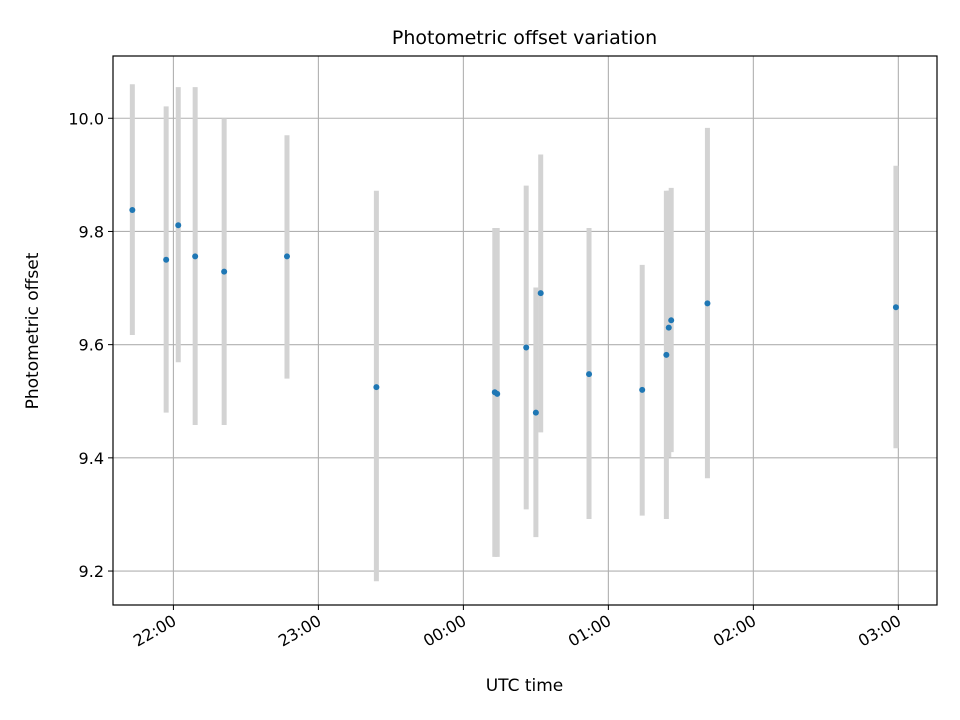  Describe the element at coordinates (734, 631) in the screenshot. I see `x-tick-label: 02:00` at that location.